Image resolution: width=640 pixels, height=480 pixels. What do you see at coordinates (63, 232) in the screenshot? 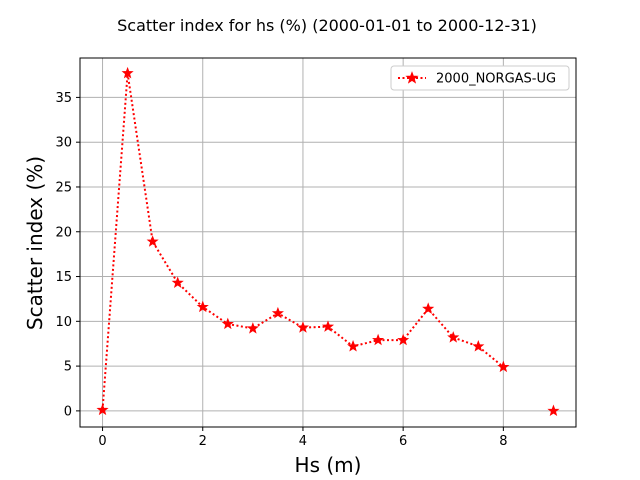
I see `y-tick-label: 20` at bounding box center [63, 232].